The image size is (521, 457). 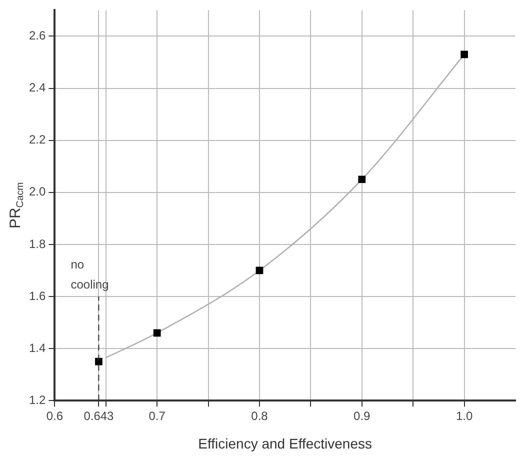 I want to click on x-tick-label: 0.8, so click(x=259, y=416).